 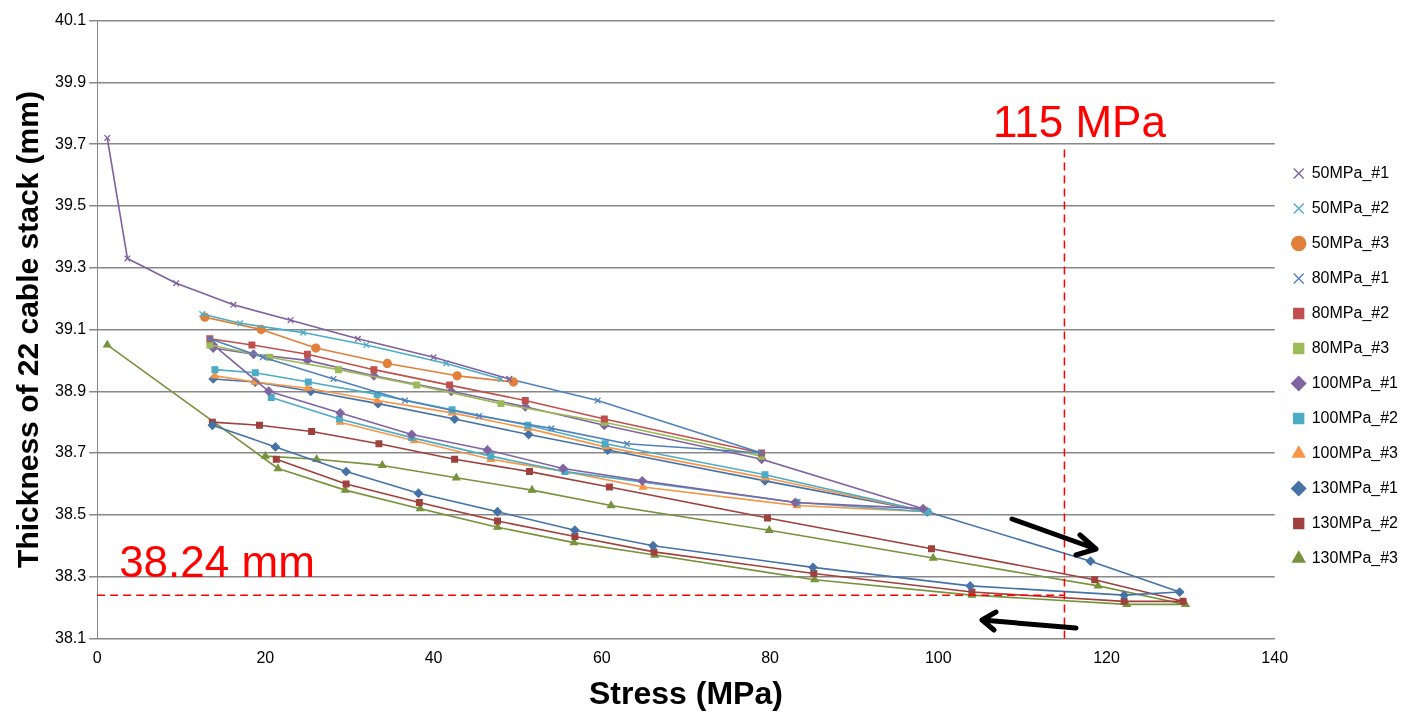 I want to click on x-tick-label: 60, so click(x=601, y=658).